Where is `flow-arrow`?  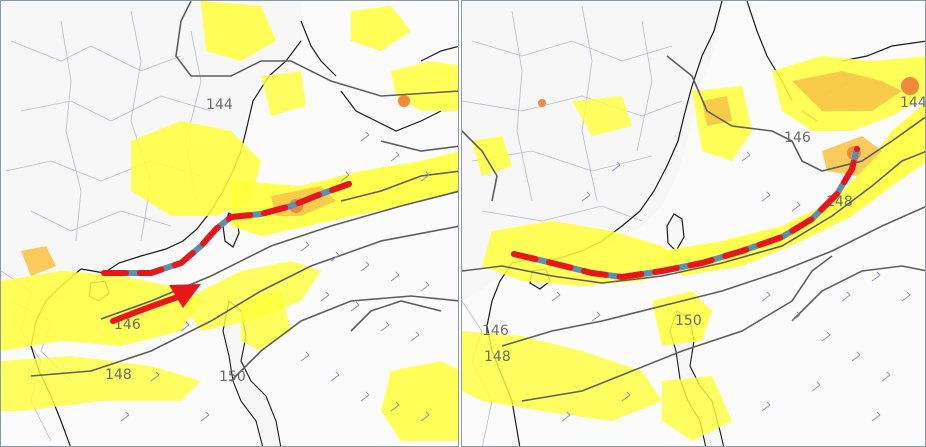
flow-arrow is located at coordinates (155, 304).